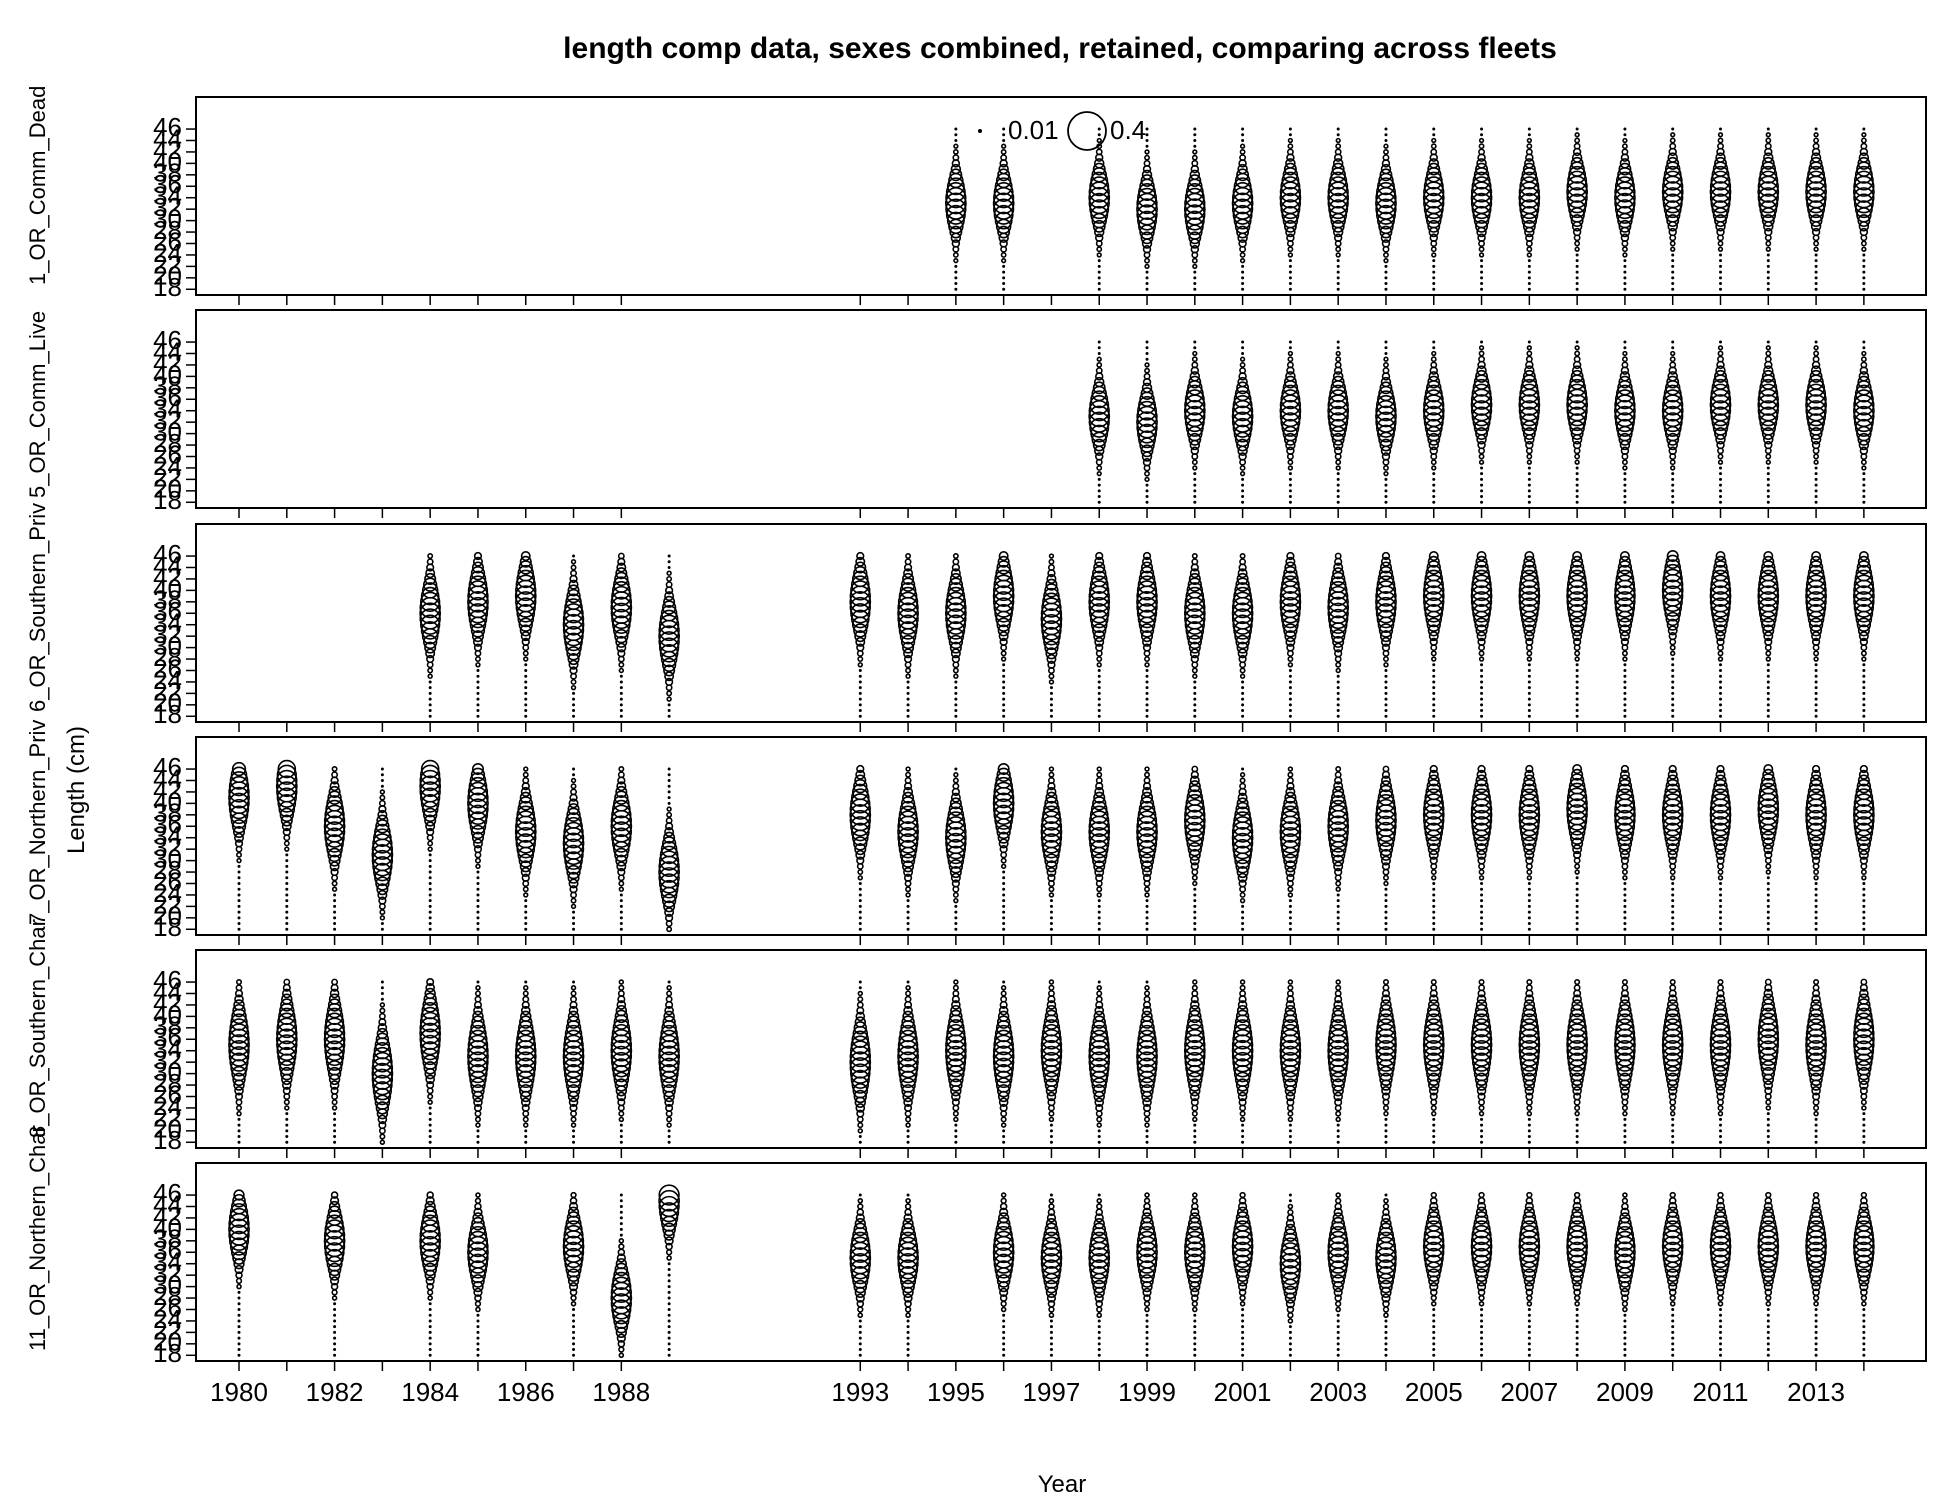  Describe the element at coordinates (167, 893) in the screenshot. I see `y-tick-label: 24` at that location.